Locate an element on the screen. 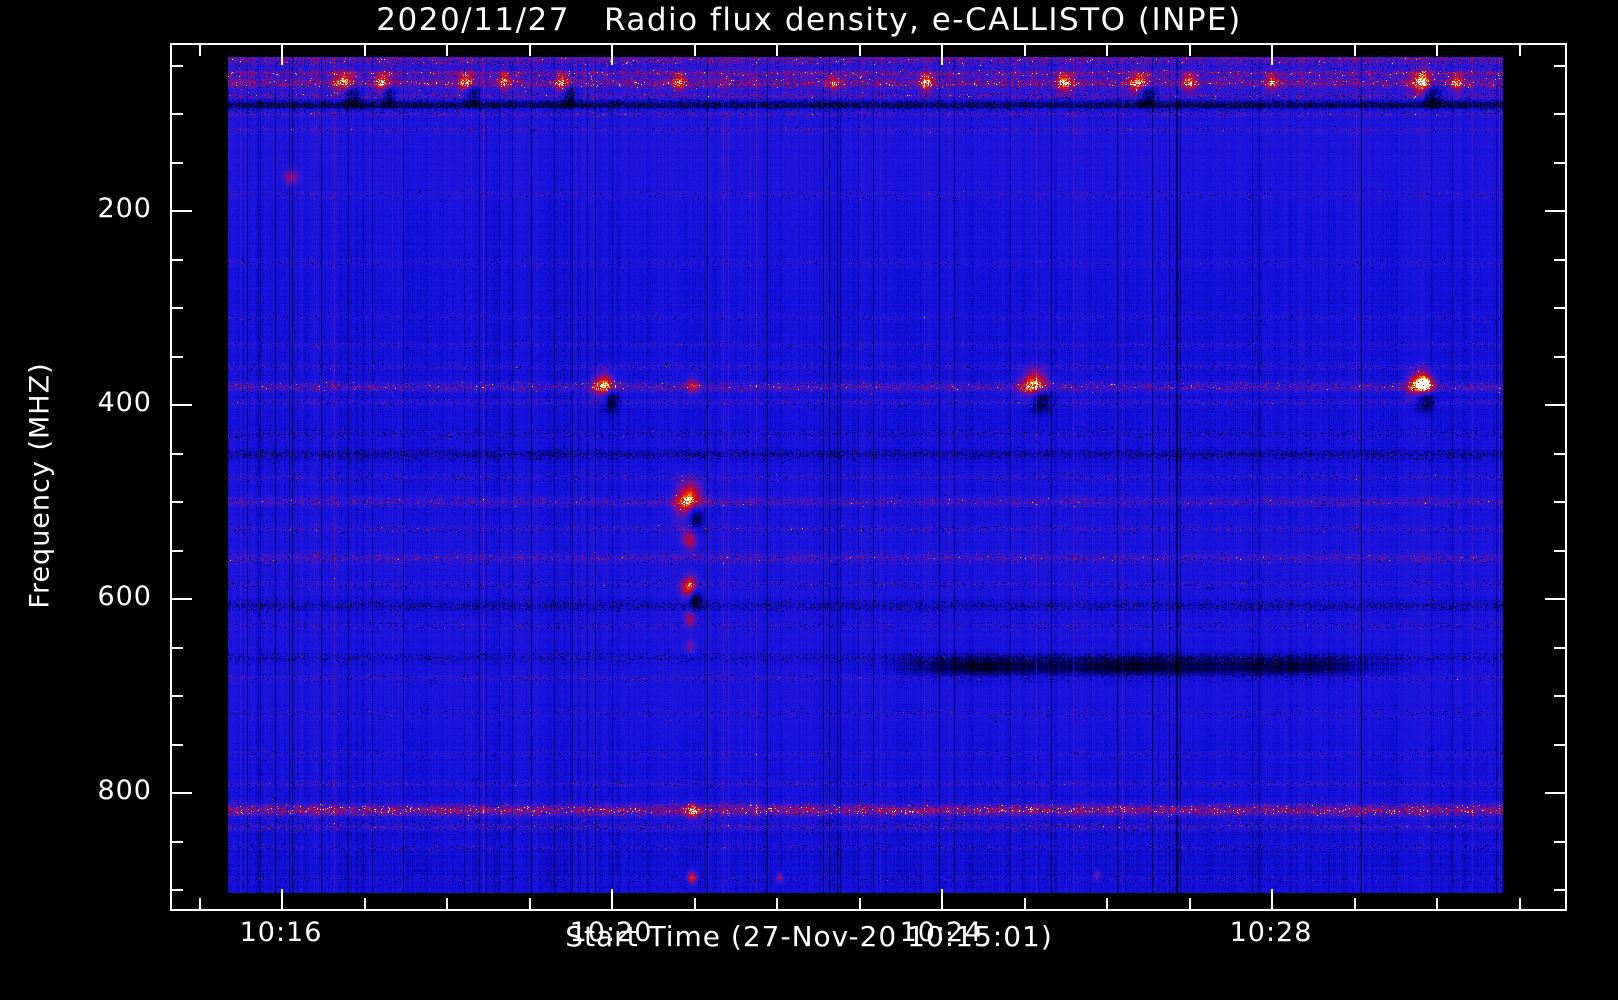 The image size is (1618, 1000). y-tick-label-200: 200 is located at coordinates (124, 208).